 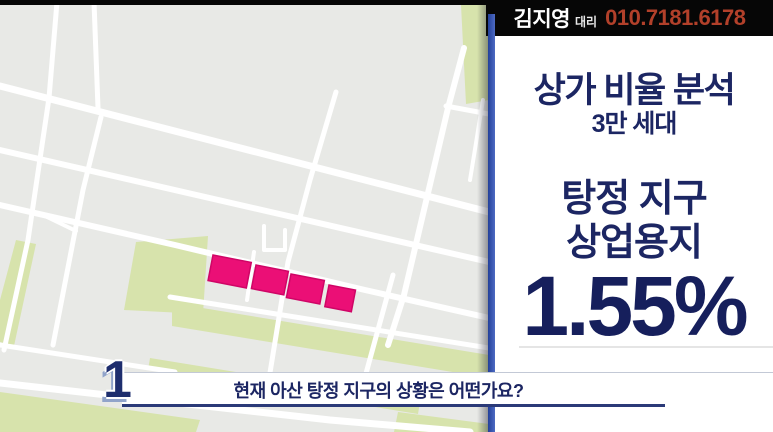 I want to click on commercial-ratio-value: 1.55%, so click(x=635, y=306).